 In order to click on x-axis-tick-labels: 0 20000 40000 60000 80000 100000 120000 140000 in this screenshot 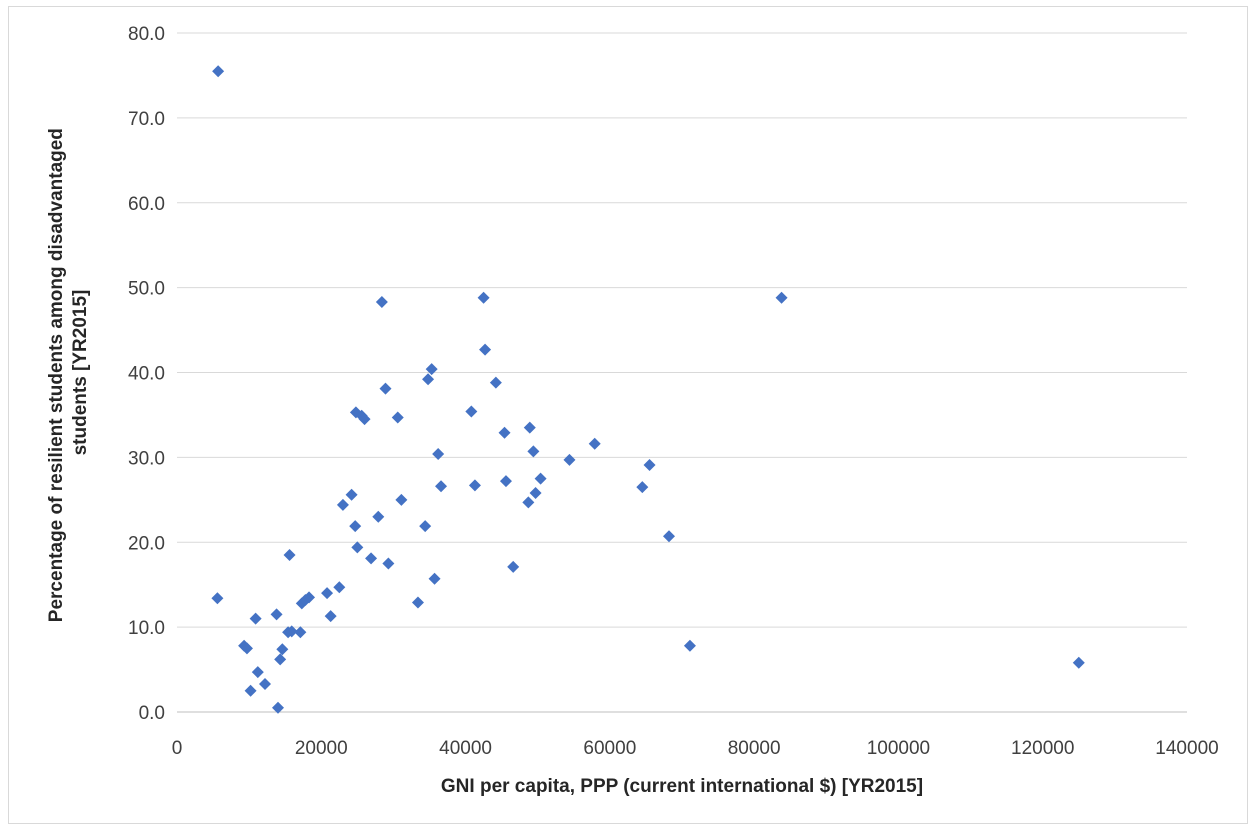, I will do `click(695, 748)`.